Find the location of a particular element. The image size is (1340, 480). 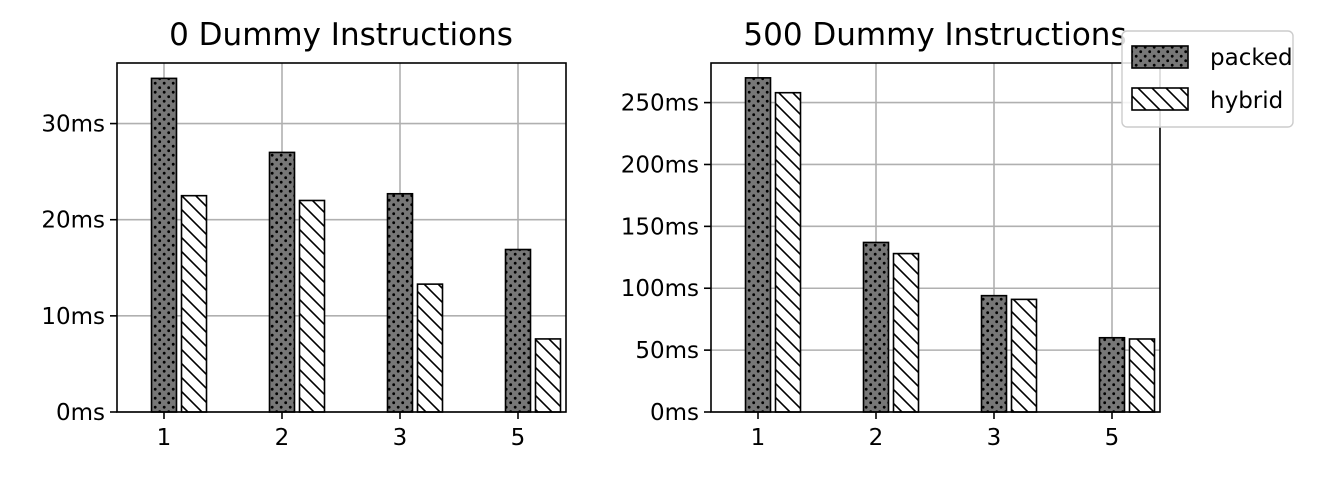

legend-swatch-hybrid is located at coordinates (1160, 99).